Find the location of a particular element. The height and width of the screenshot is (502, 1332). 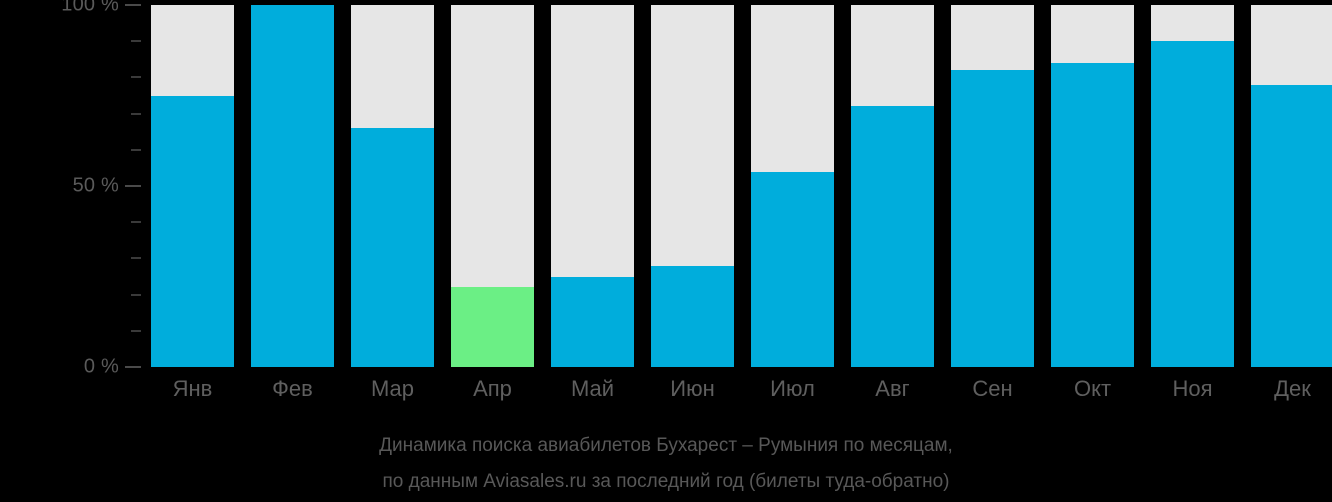

x-axis-label: Июн is located at coordinates (692, 388).